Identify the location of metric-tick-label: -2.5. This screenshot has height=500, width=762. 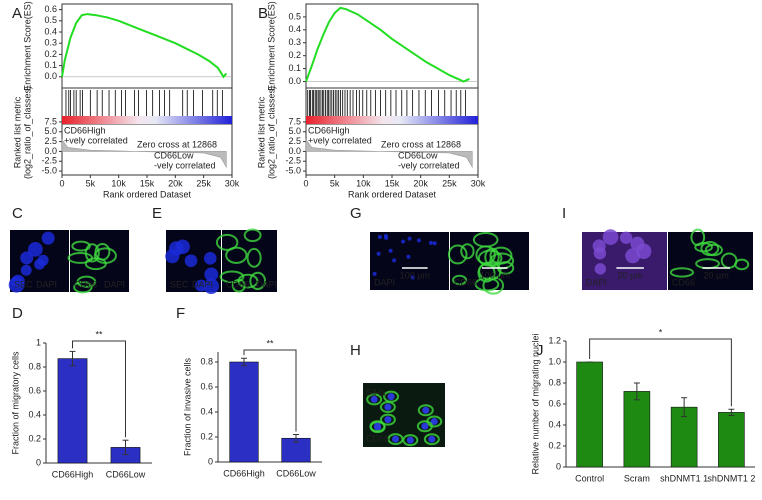
(49, 161).